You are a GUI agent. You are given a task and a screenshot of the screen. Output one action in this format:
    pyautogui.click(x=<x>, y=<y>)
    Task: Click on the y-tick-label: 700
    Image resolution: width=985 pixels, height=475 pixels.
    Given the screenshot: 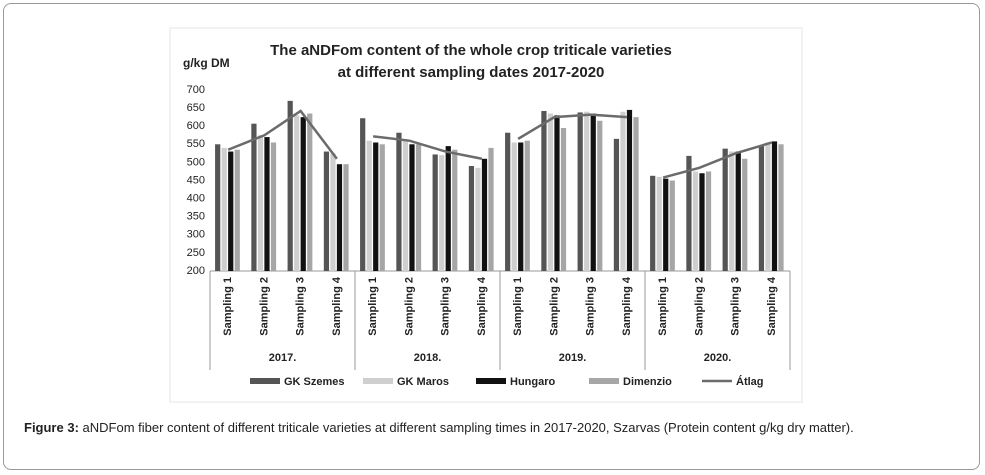 What is the action you would take?
    pyautogui.click(x=196, y=90)
    